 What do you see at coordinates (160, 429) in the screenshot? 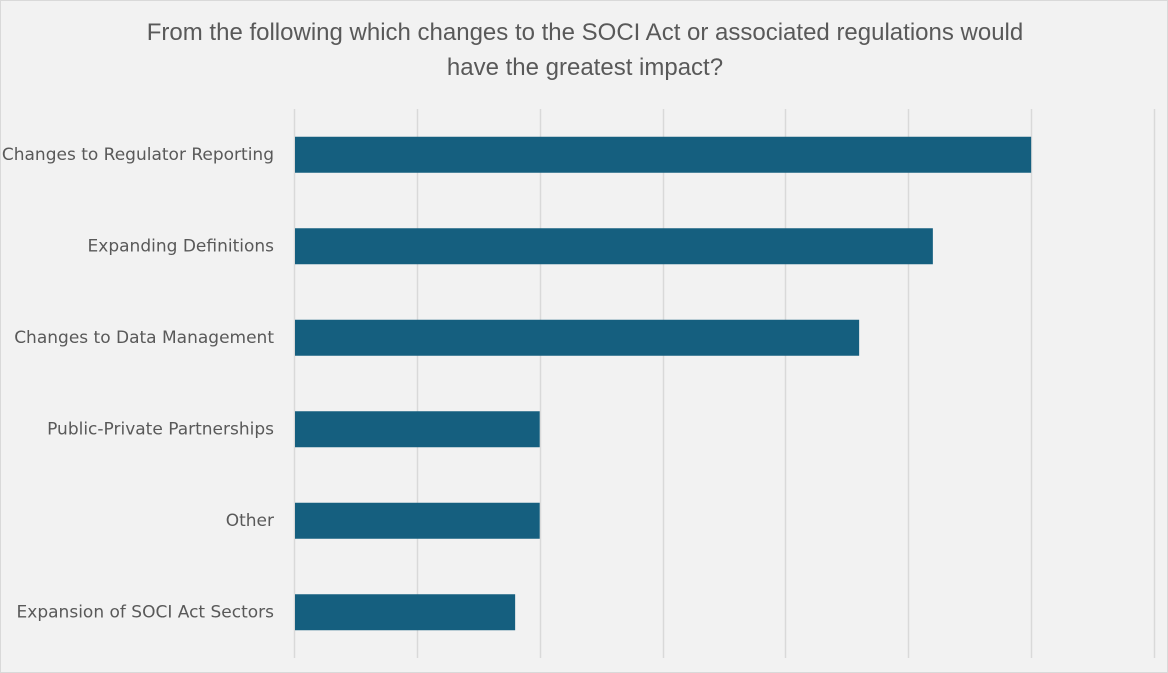
I see `category-label: Public-Private Partnerships` at bounding box center [160, 429].